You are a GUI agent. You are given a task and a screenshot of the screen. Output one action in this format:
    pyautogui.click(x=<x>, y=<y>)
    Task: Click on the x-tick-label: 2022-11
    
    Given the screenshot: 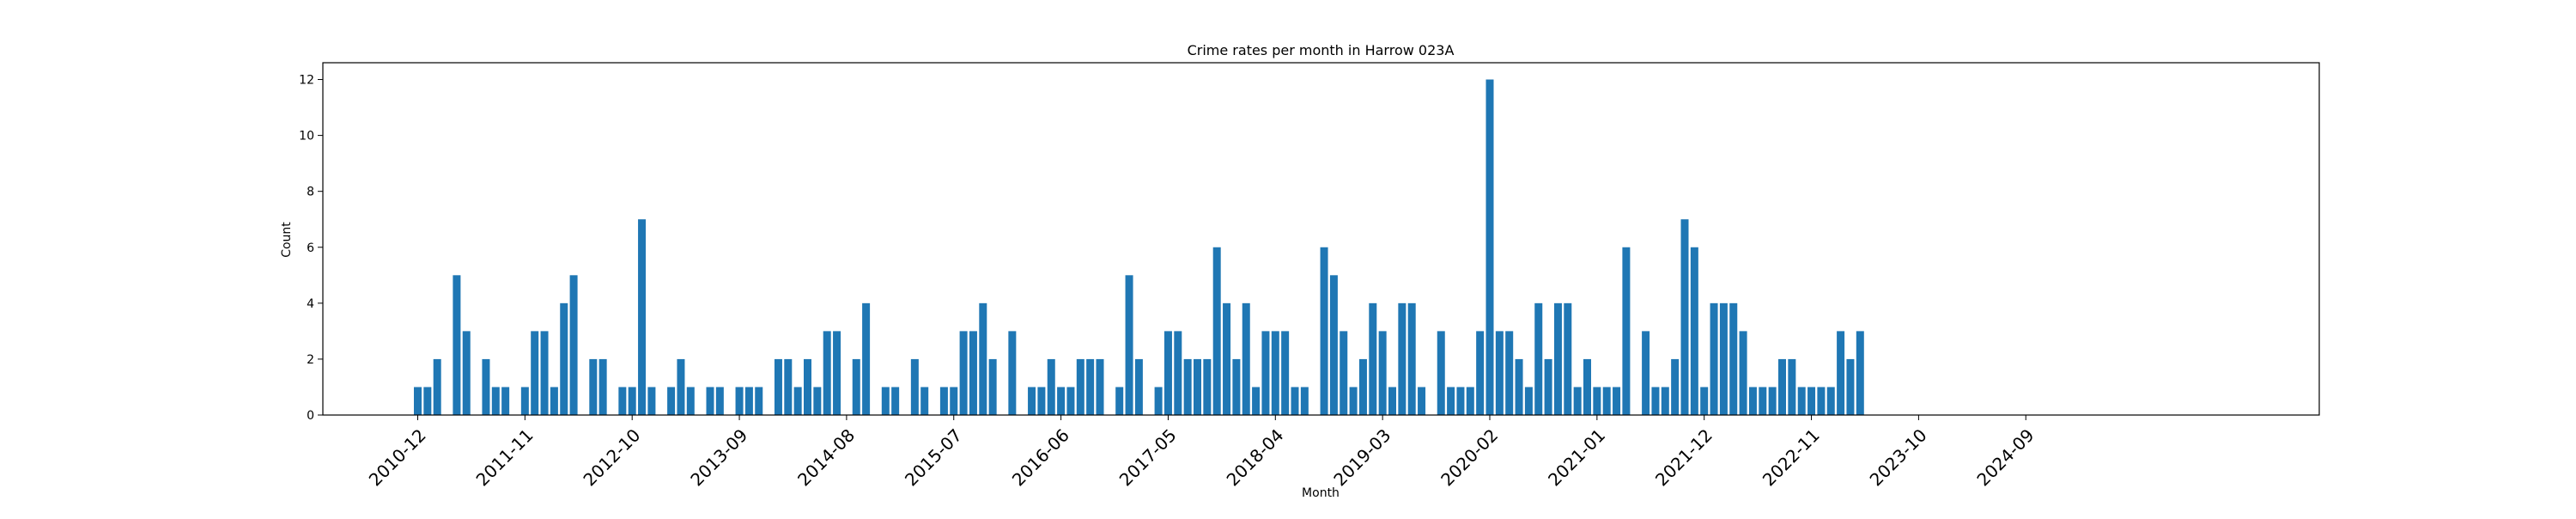 What is the action you would take?
    pyautogui.click(x=1792, y=457)
    